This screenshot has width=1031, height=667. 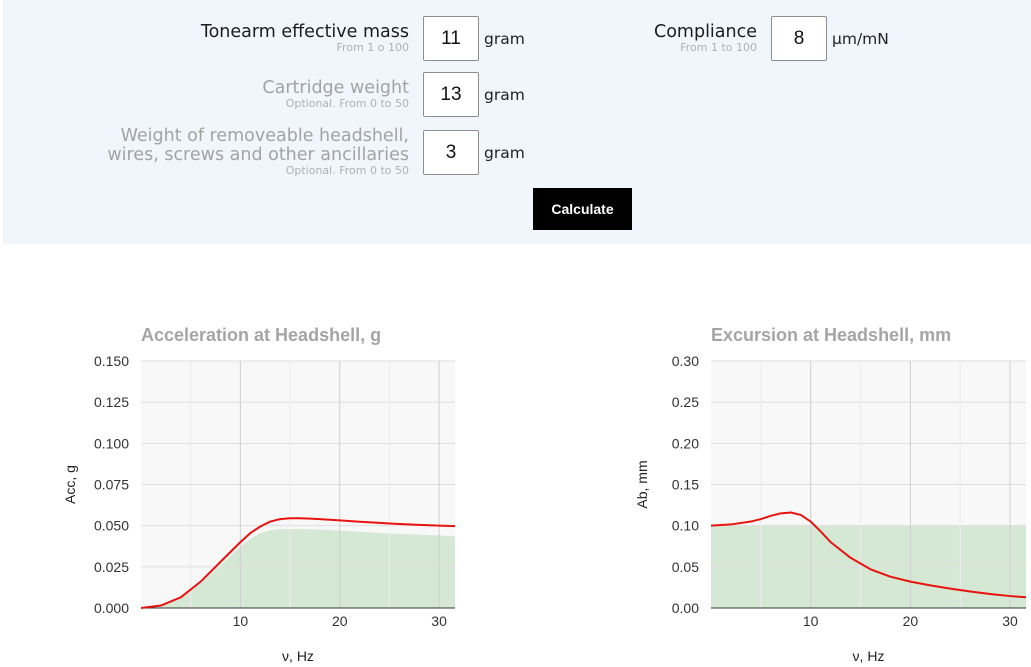 What do you see at coordinates (860, 39) in the screenshot?
I see `compliance-unit: µm/mN` at bounding box center [860, 39].